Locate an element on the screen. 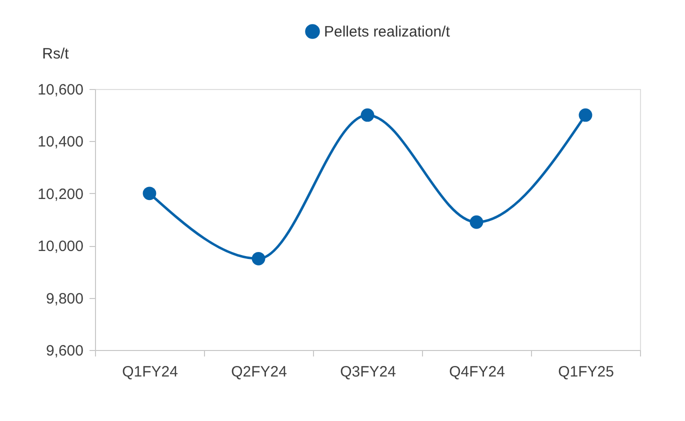 Image resolution: width=685 pixels, height=421 pixels. y-tick-label: 9,600 is located at coordinates (65, 351).